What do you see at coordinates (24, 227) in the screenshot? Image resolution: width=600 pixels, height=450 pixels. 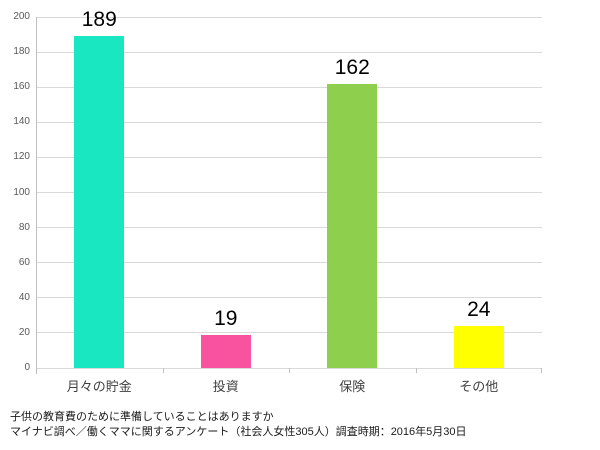 I see `y-axis-tick-label: 80` at bounding box center [24, 227].